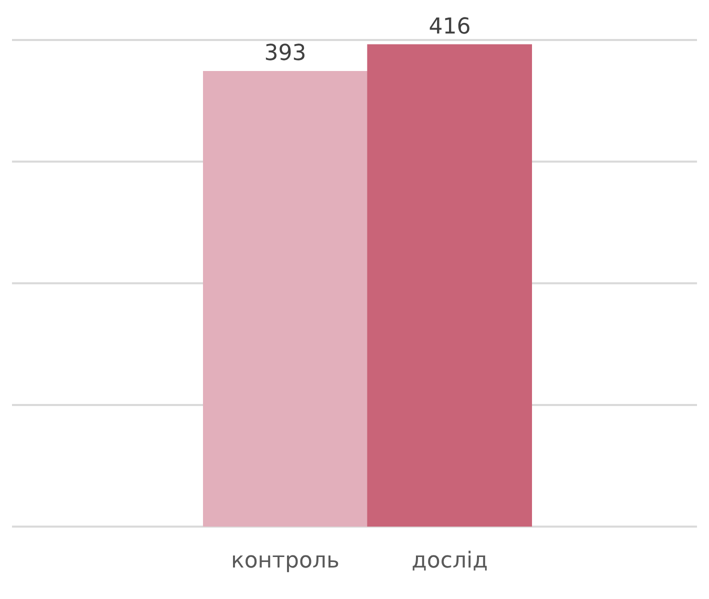 The image size is (709, 599). Describe the element at coordinates (450, 561) in the screenshot. I see `x-tick-label: дослід` at that location.